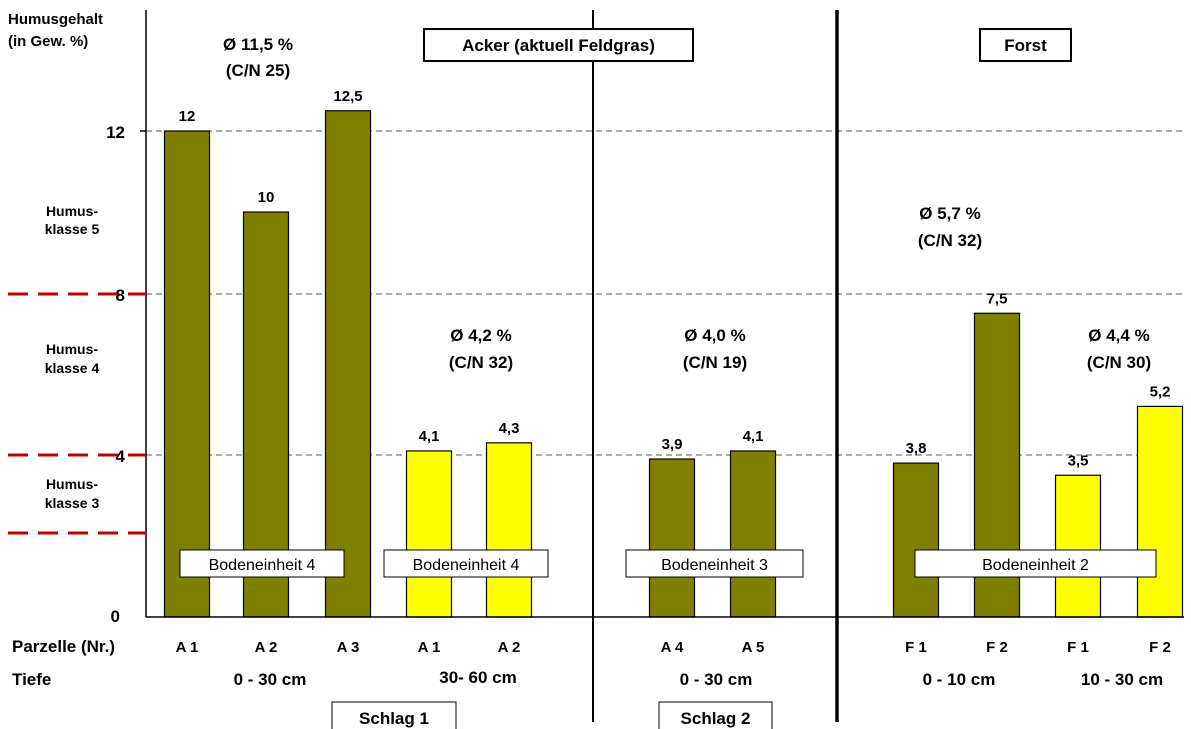  Describe the element at coordinates (1160, 391) in the screenshot. I see `bar-value-label-11: 5,2` at that location.